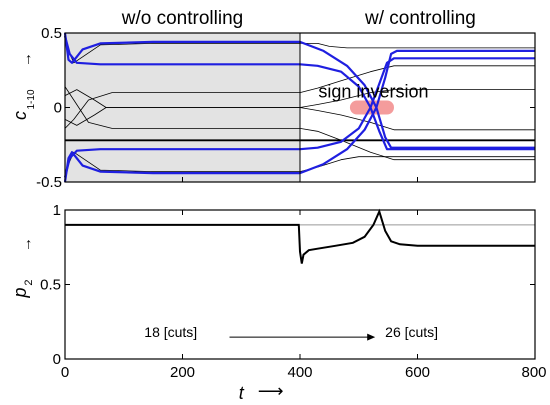 This screenshot has height=405, width=550. What do you see at coordinates (373, 92) in the screenshot?
I see `sign-inversion-label: sign inversion` at bounding box center [373, 92].